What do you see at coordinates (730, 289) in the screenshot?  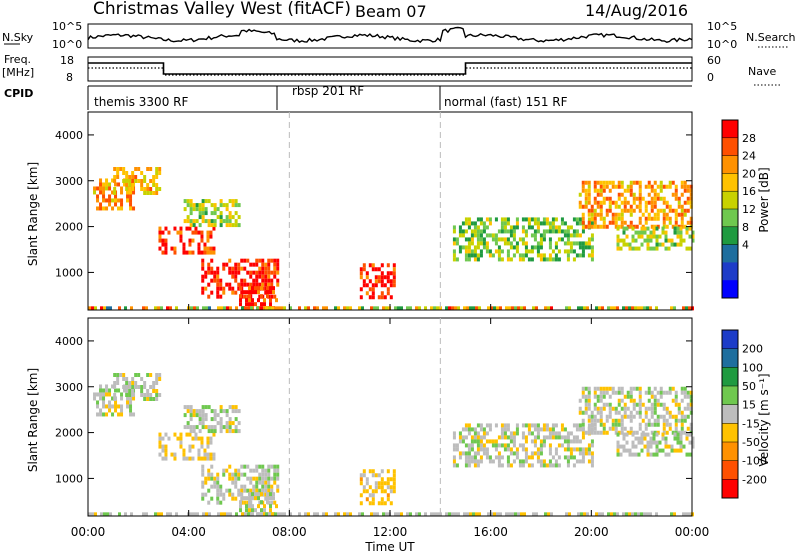 I see `colorbar-swatch` at bounding box center [730, 289].